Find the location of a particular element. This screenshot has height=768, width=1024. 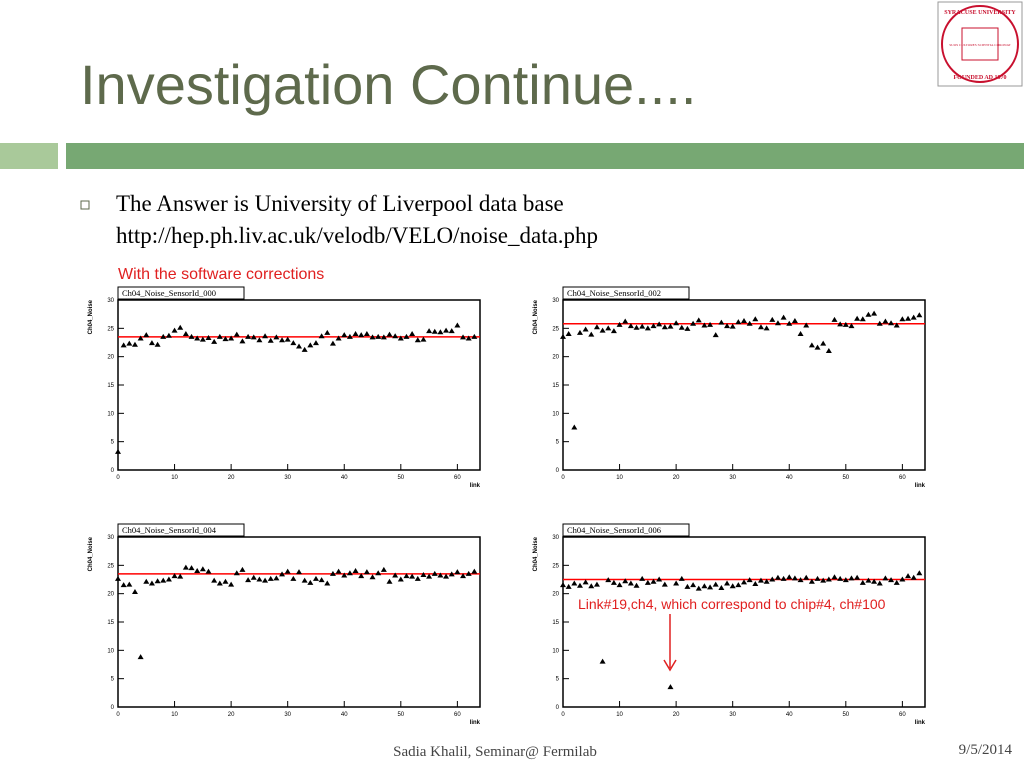

y-tick-label: 20 is located at coordinates (555, 358).